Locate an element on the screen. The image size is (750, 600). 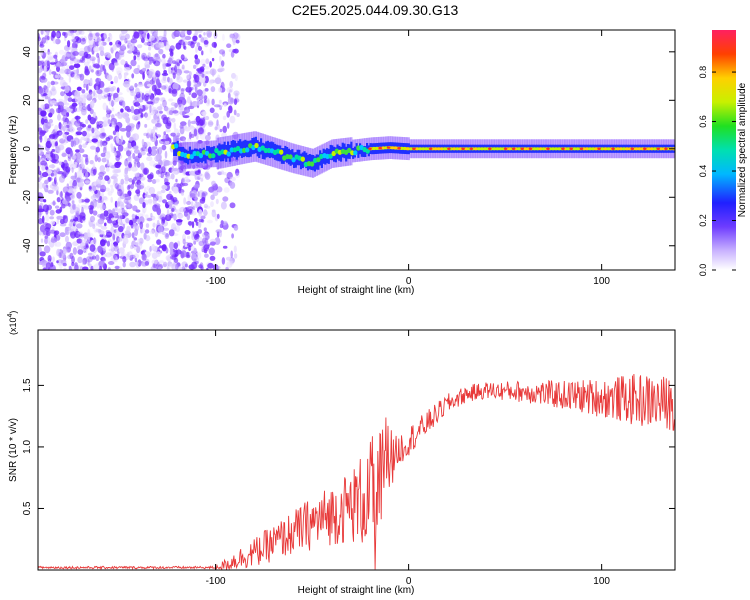
x-tick-label: -100 is located at coordinates (216, 281).